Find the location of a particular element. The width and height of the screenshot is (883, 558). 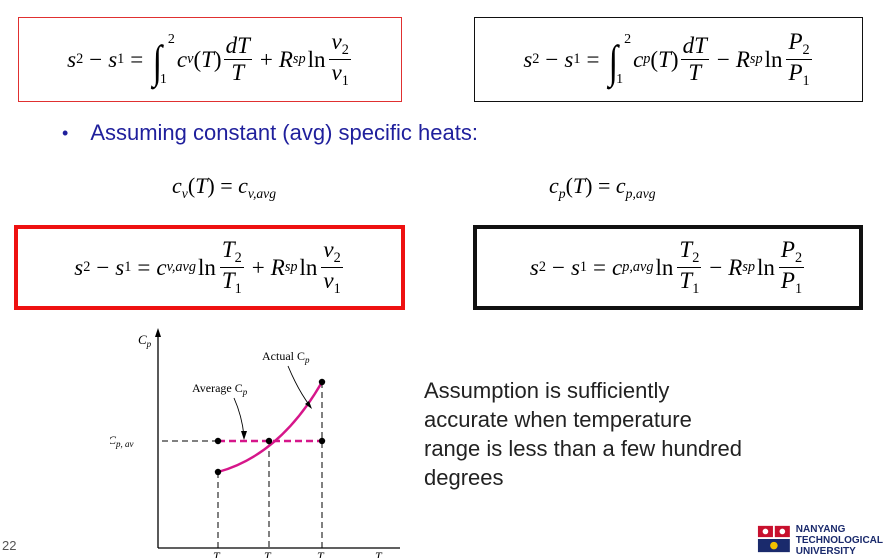

logo-line-2: TECHNOLOGICAL is located at coordinates (839, 540).